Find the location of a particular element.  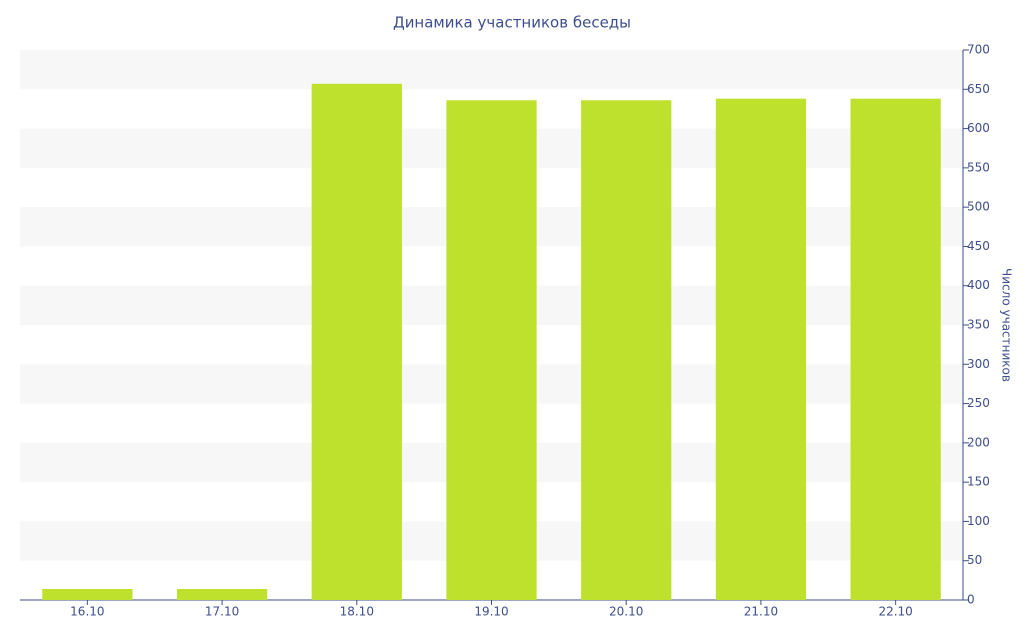

y-tick-label: 450 is located at coordinates (978, 246).